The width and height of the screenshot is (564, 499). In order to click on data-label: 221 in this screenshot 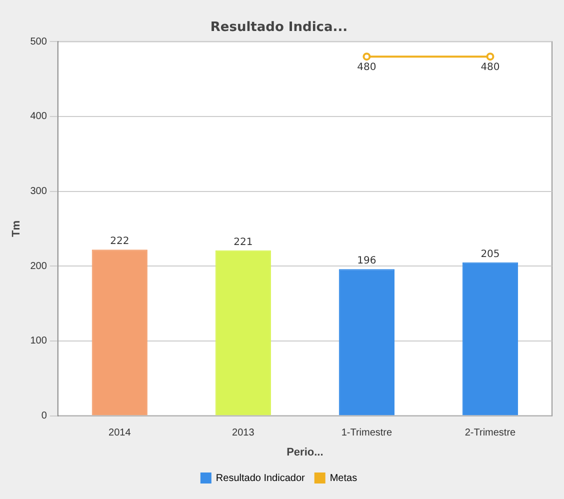, I will do `click(243, 242)`.